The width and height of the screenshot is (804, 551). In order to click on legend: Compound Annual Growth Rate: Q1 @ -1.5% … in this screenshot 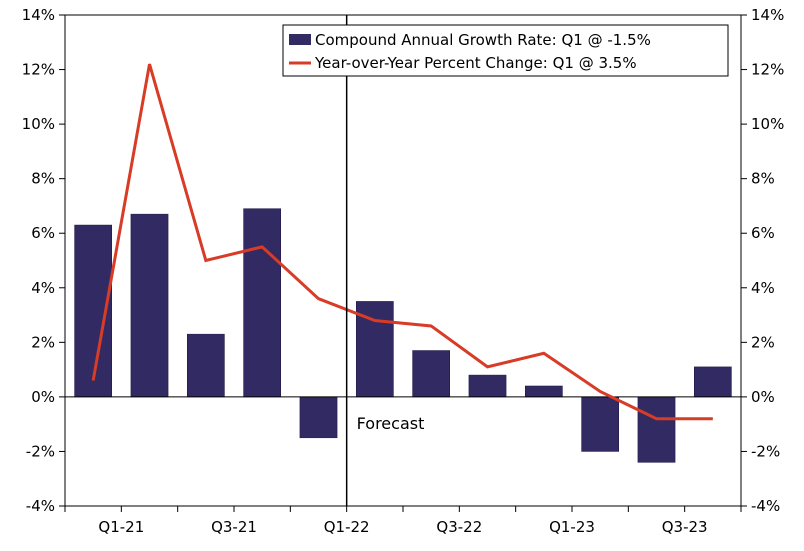, I will do `click(505, 50)`.